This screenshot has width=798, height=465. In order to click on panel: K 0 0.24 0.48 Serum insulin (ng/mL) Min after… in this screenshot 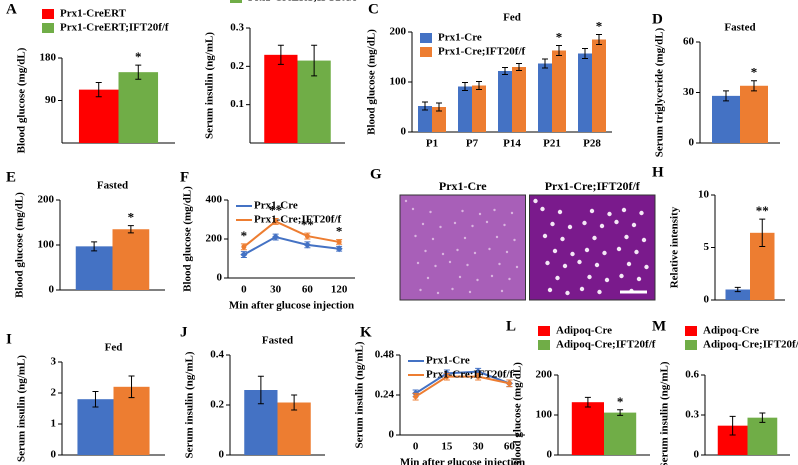, I will do `click(440, 394)`.